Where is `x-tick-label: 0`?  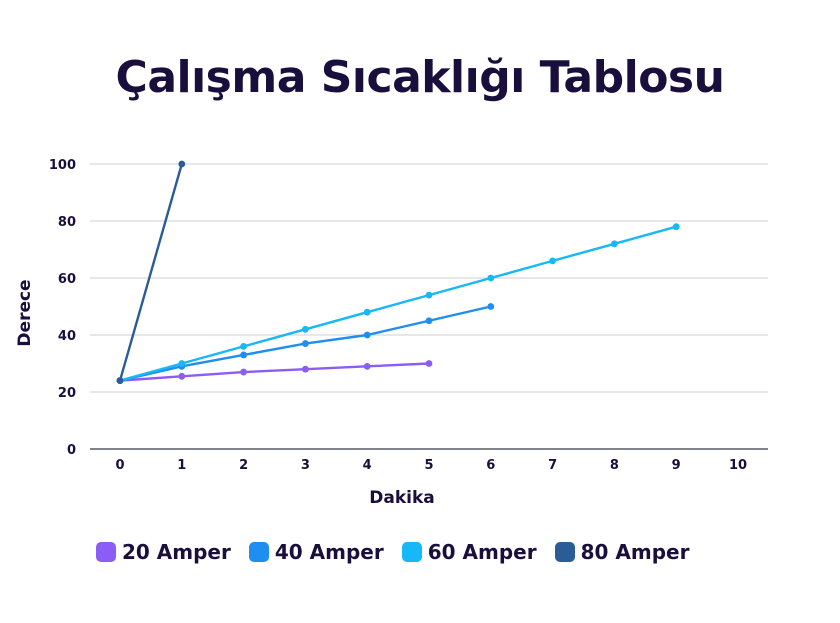 x-tick-label: 0 is located at coordinates (119, 465).